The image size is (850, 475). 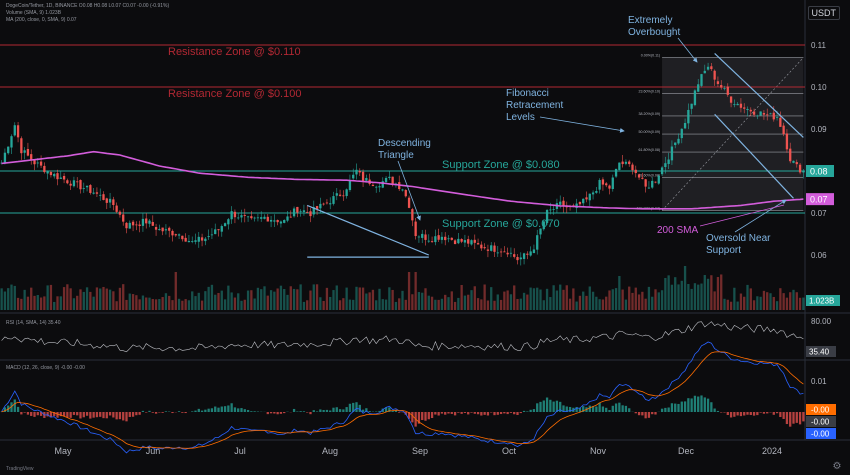 What do you see at coordinates (509, 451) in the screenshot?
I see `time-tick-label: Oct` at bounding box center [509, 451].